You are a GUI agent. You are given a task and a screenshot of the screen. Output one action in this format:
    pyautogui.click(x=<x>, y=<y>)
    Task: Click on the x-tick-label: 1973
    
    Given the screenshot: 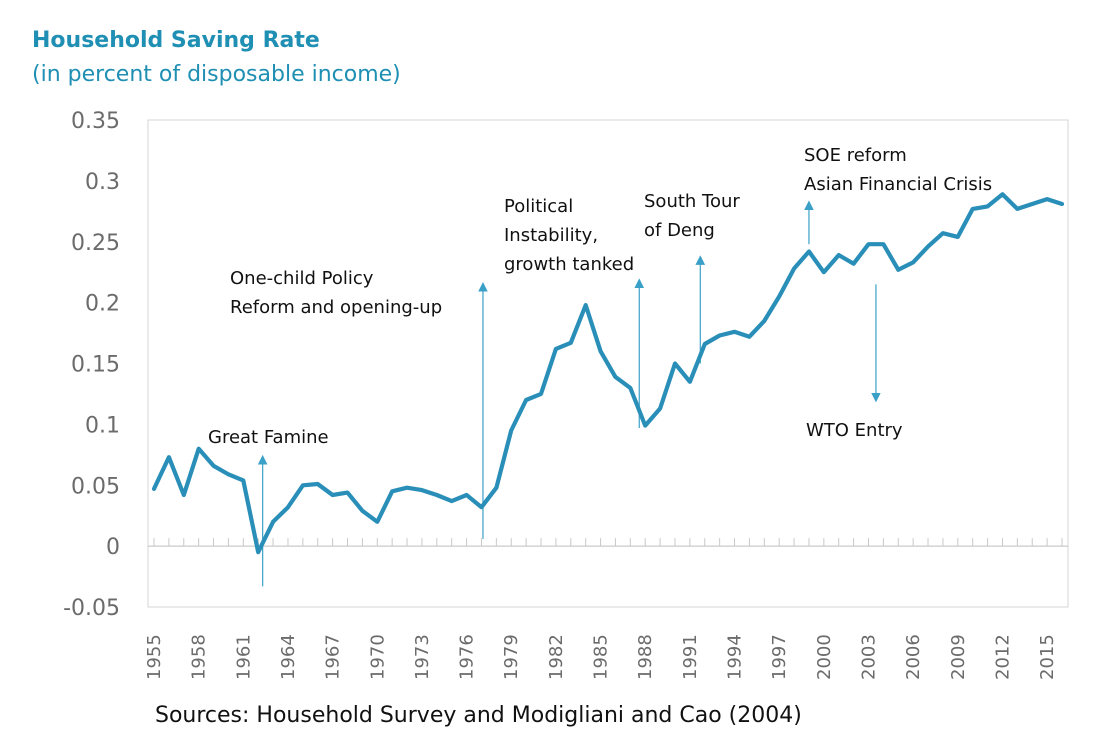 What is the action you would take?
    pyautogui.click(x=422, y=657)
    